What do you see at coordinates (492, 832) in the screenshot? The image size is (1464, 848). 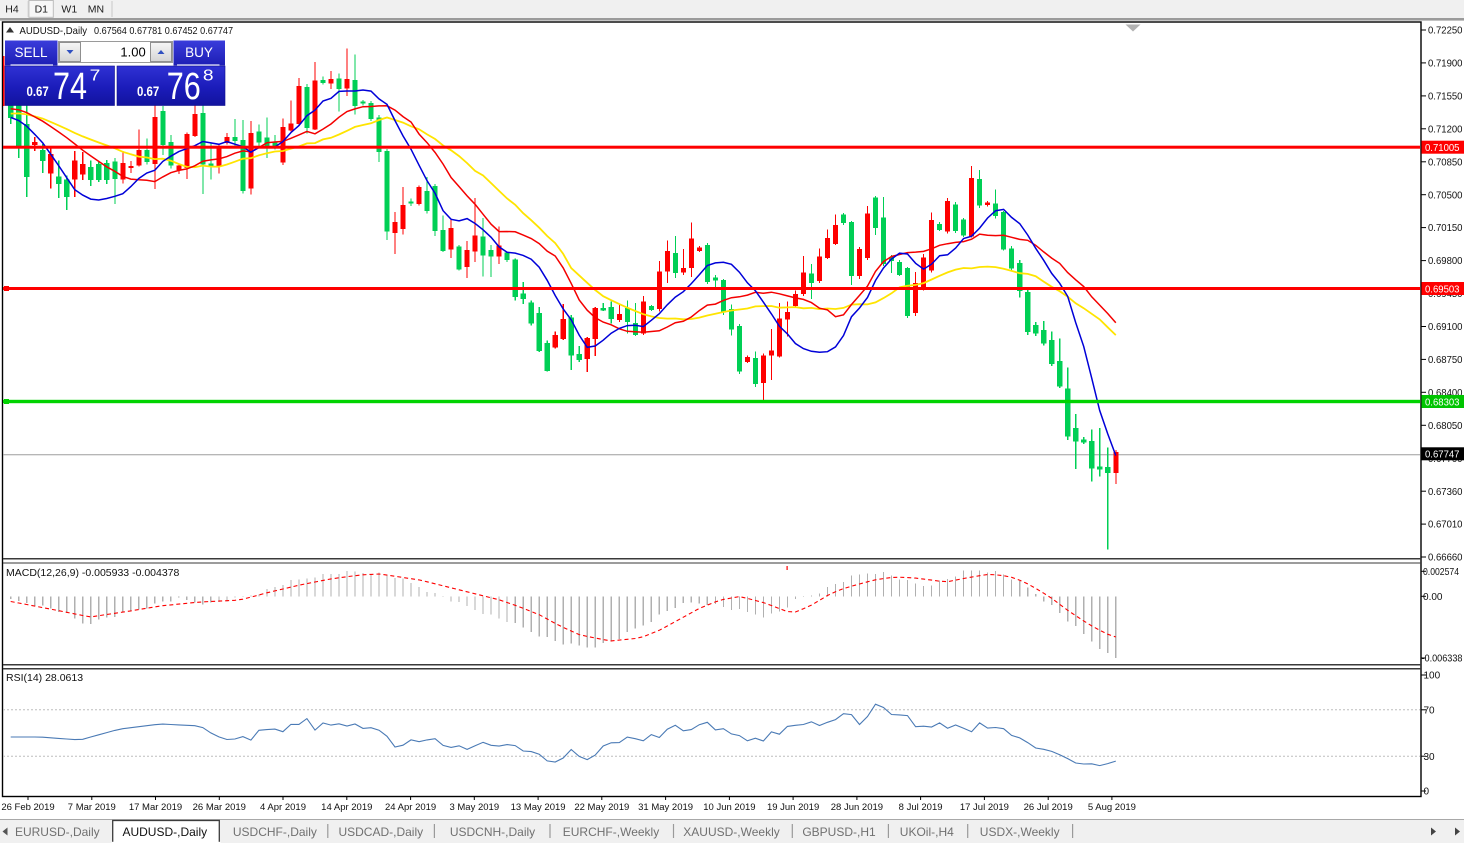 I see `svg-text: USDCNH-,Daily` at bounding box center [492, 832].